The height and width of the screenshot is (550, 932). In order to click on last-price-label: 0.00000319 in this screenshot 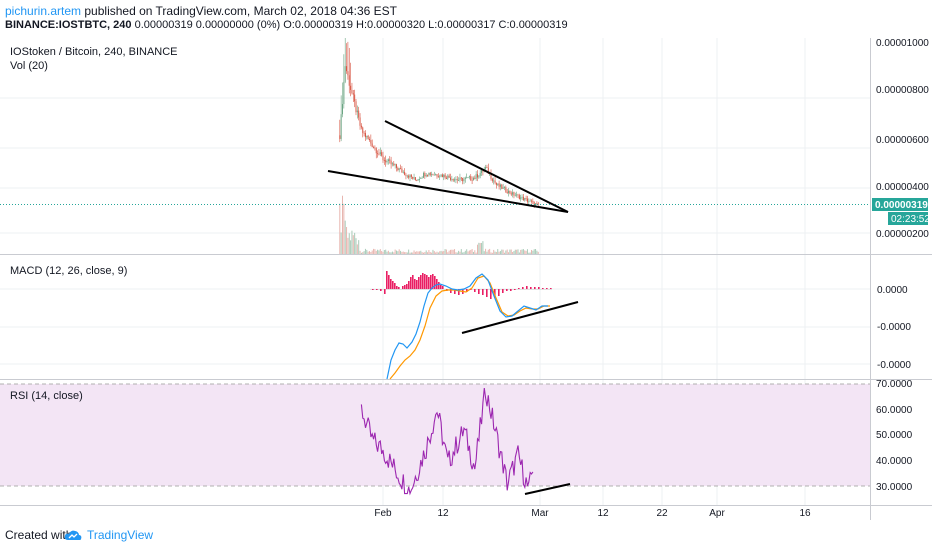, I will do `click(901, 205)`.